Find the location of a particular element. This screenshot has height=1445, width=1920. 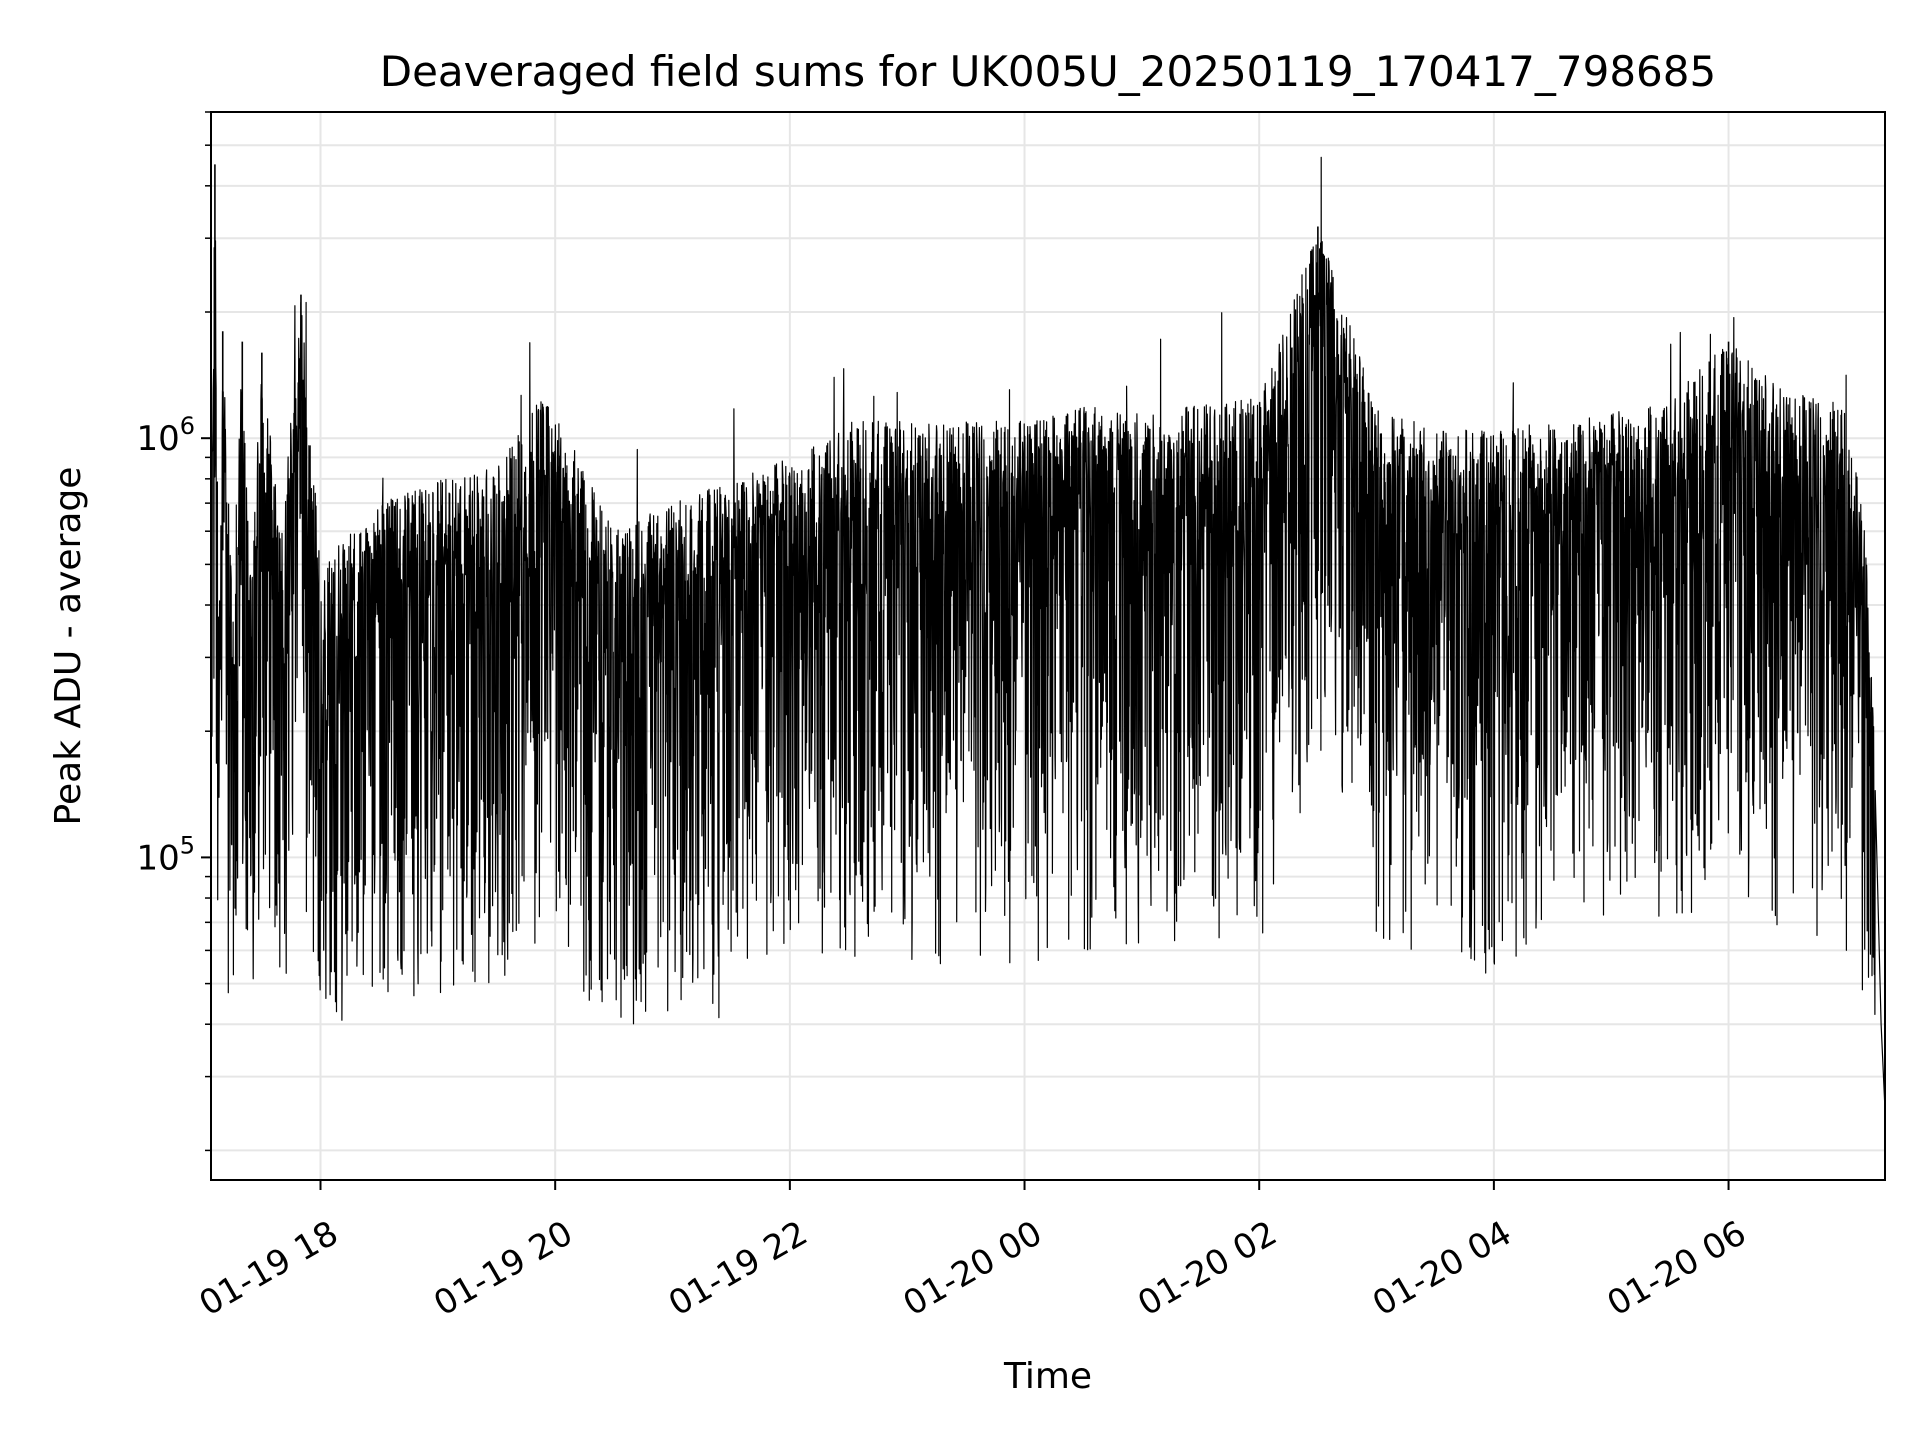

y-tick-label: 10⁵ is located at coordinates (165, 854).